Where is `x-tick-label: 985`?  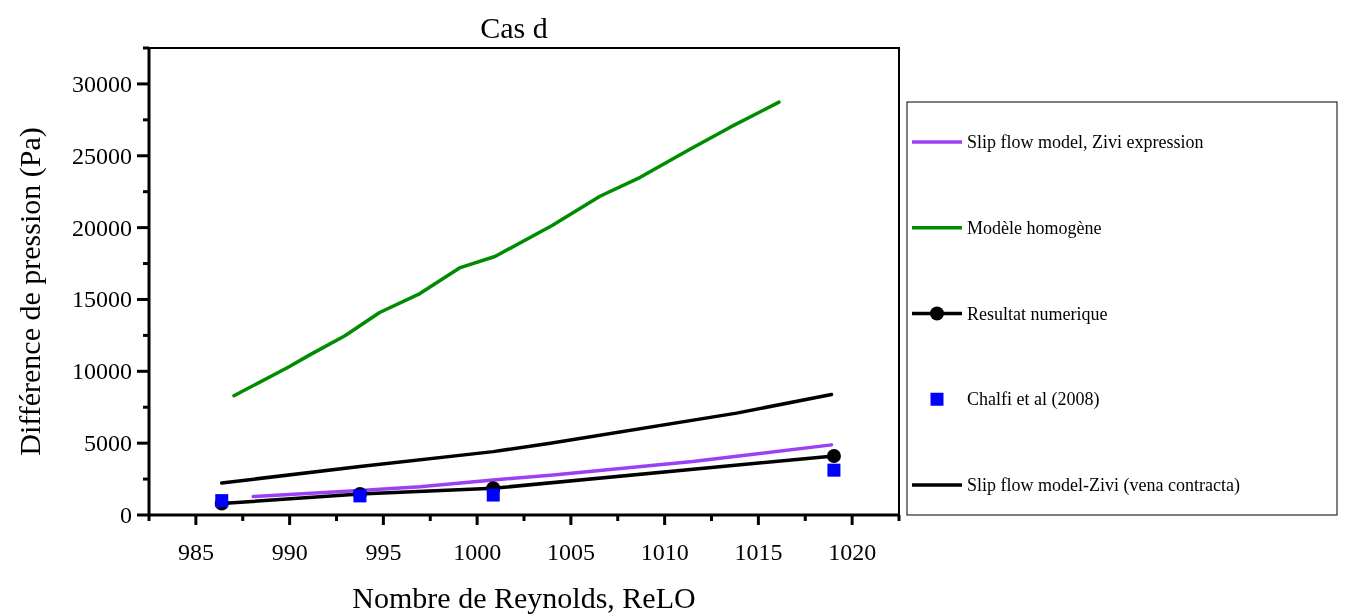 x-tick-label: 985 is located at coordinates (195, 552).